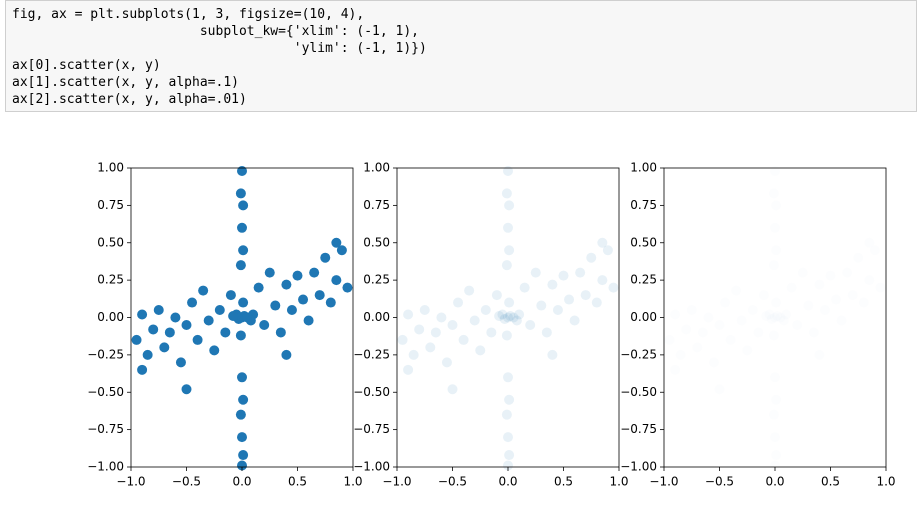 The image size is (919, 510). What do you see at coordinates (371, 392) in the screenshot?
I see `y-tick-label: −0.50` at bounding box center [371, 392].